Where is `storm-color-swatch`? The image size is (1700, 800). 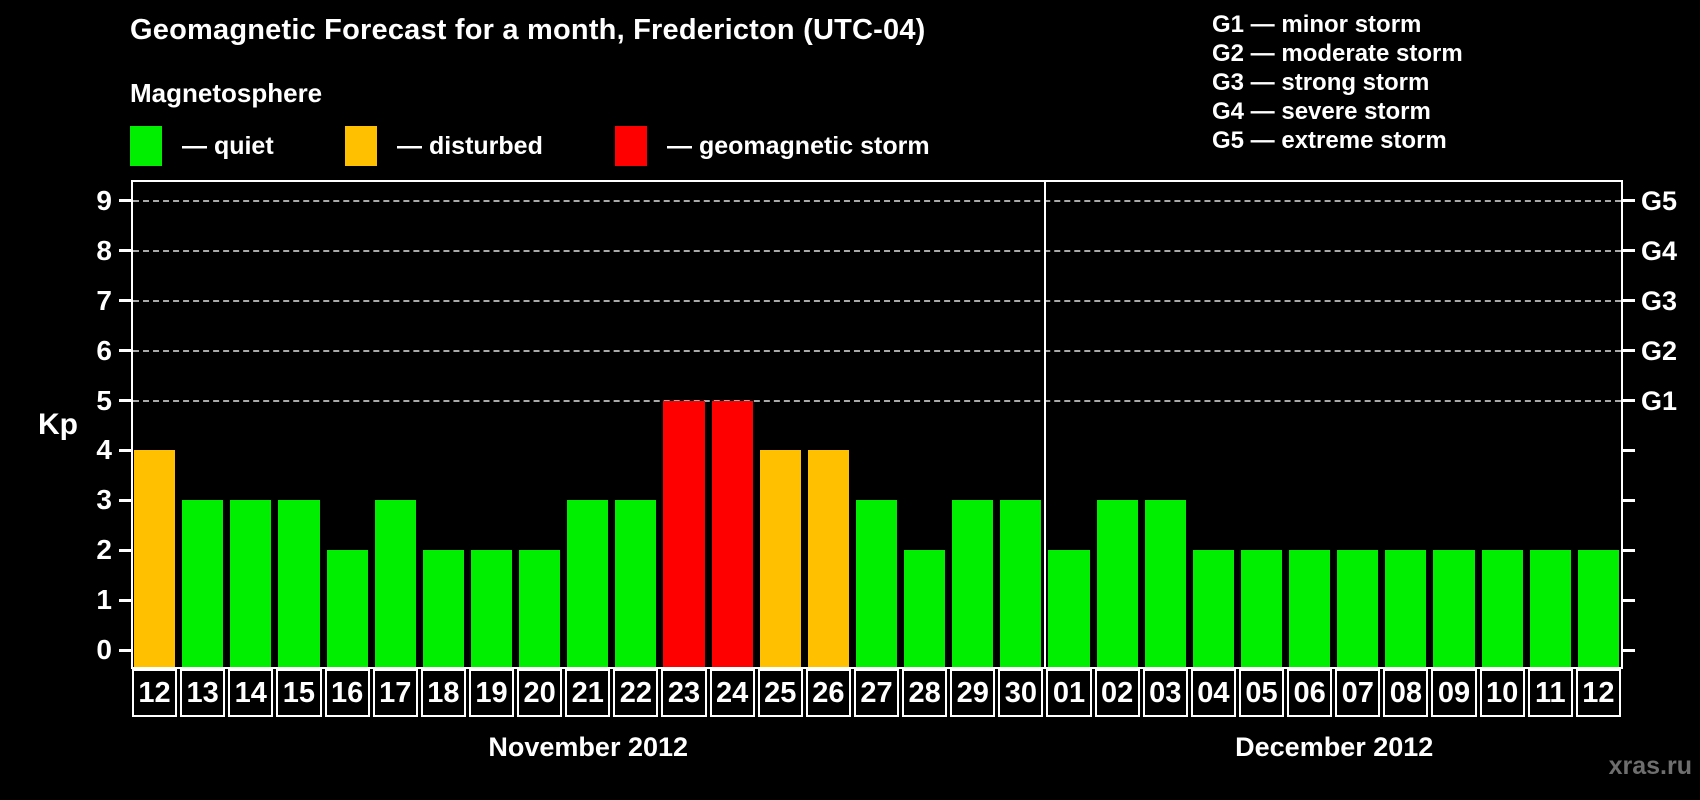
storm-color-swatch is located at coordinates (631, 146).